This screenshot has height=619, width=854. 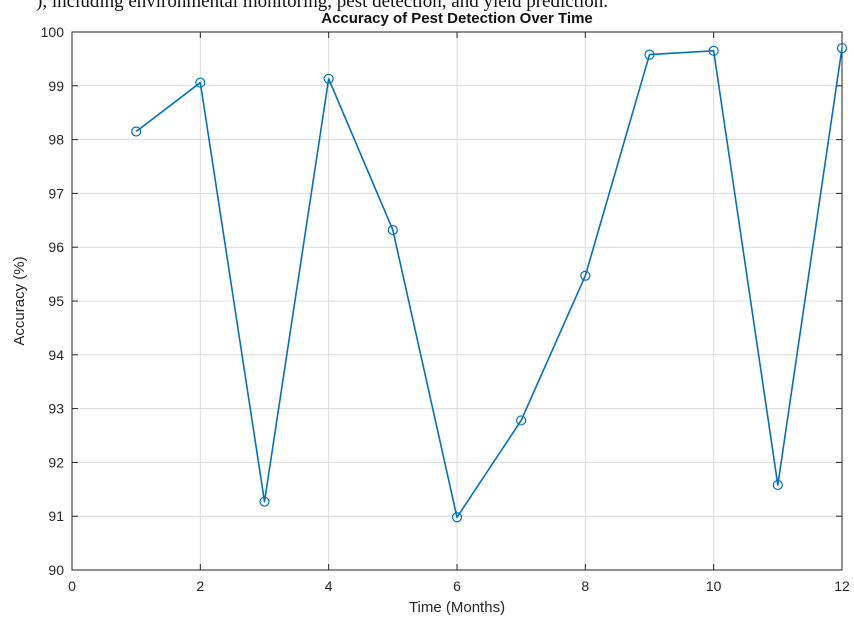 What do you see at coordinates (329, 586) in the screenshot?
I see `x-tick-label: 4` at bounding box center [329, 586].